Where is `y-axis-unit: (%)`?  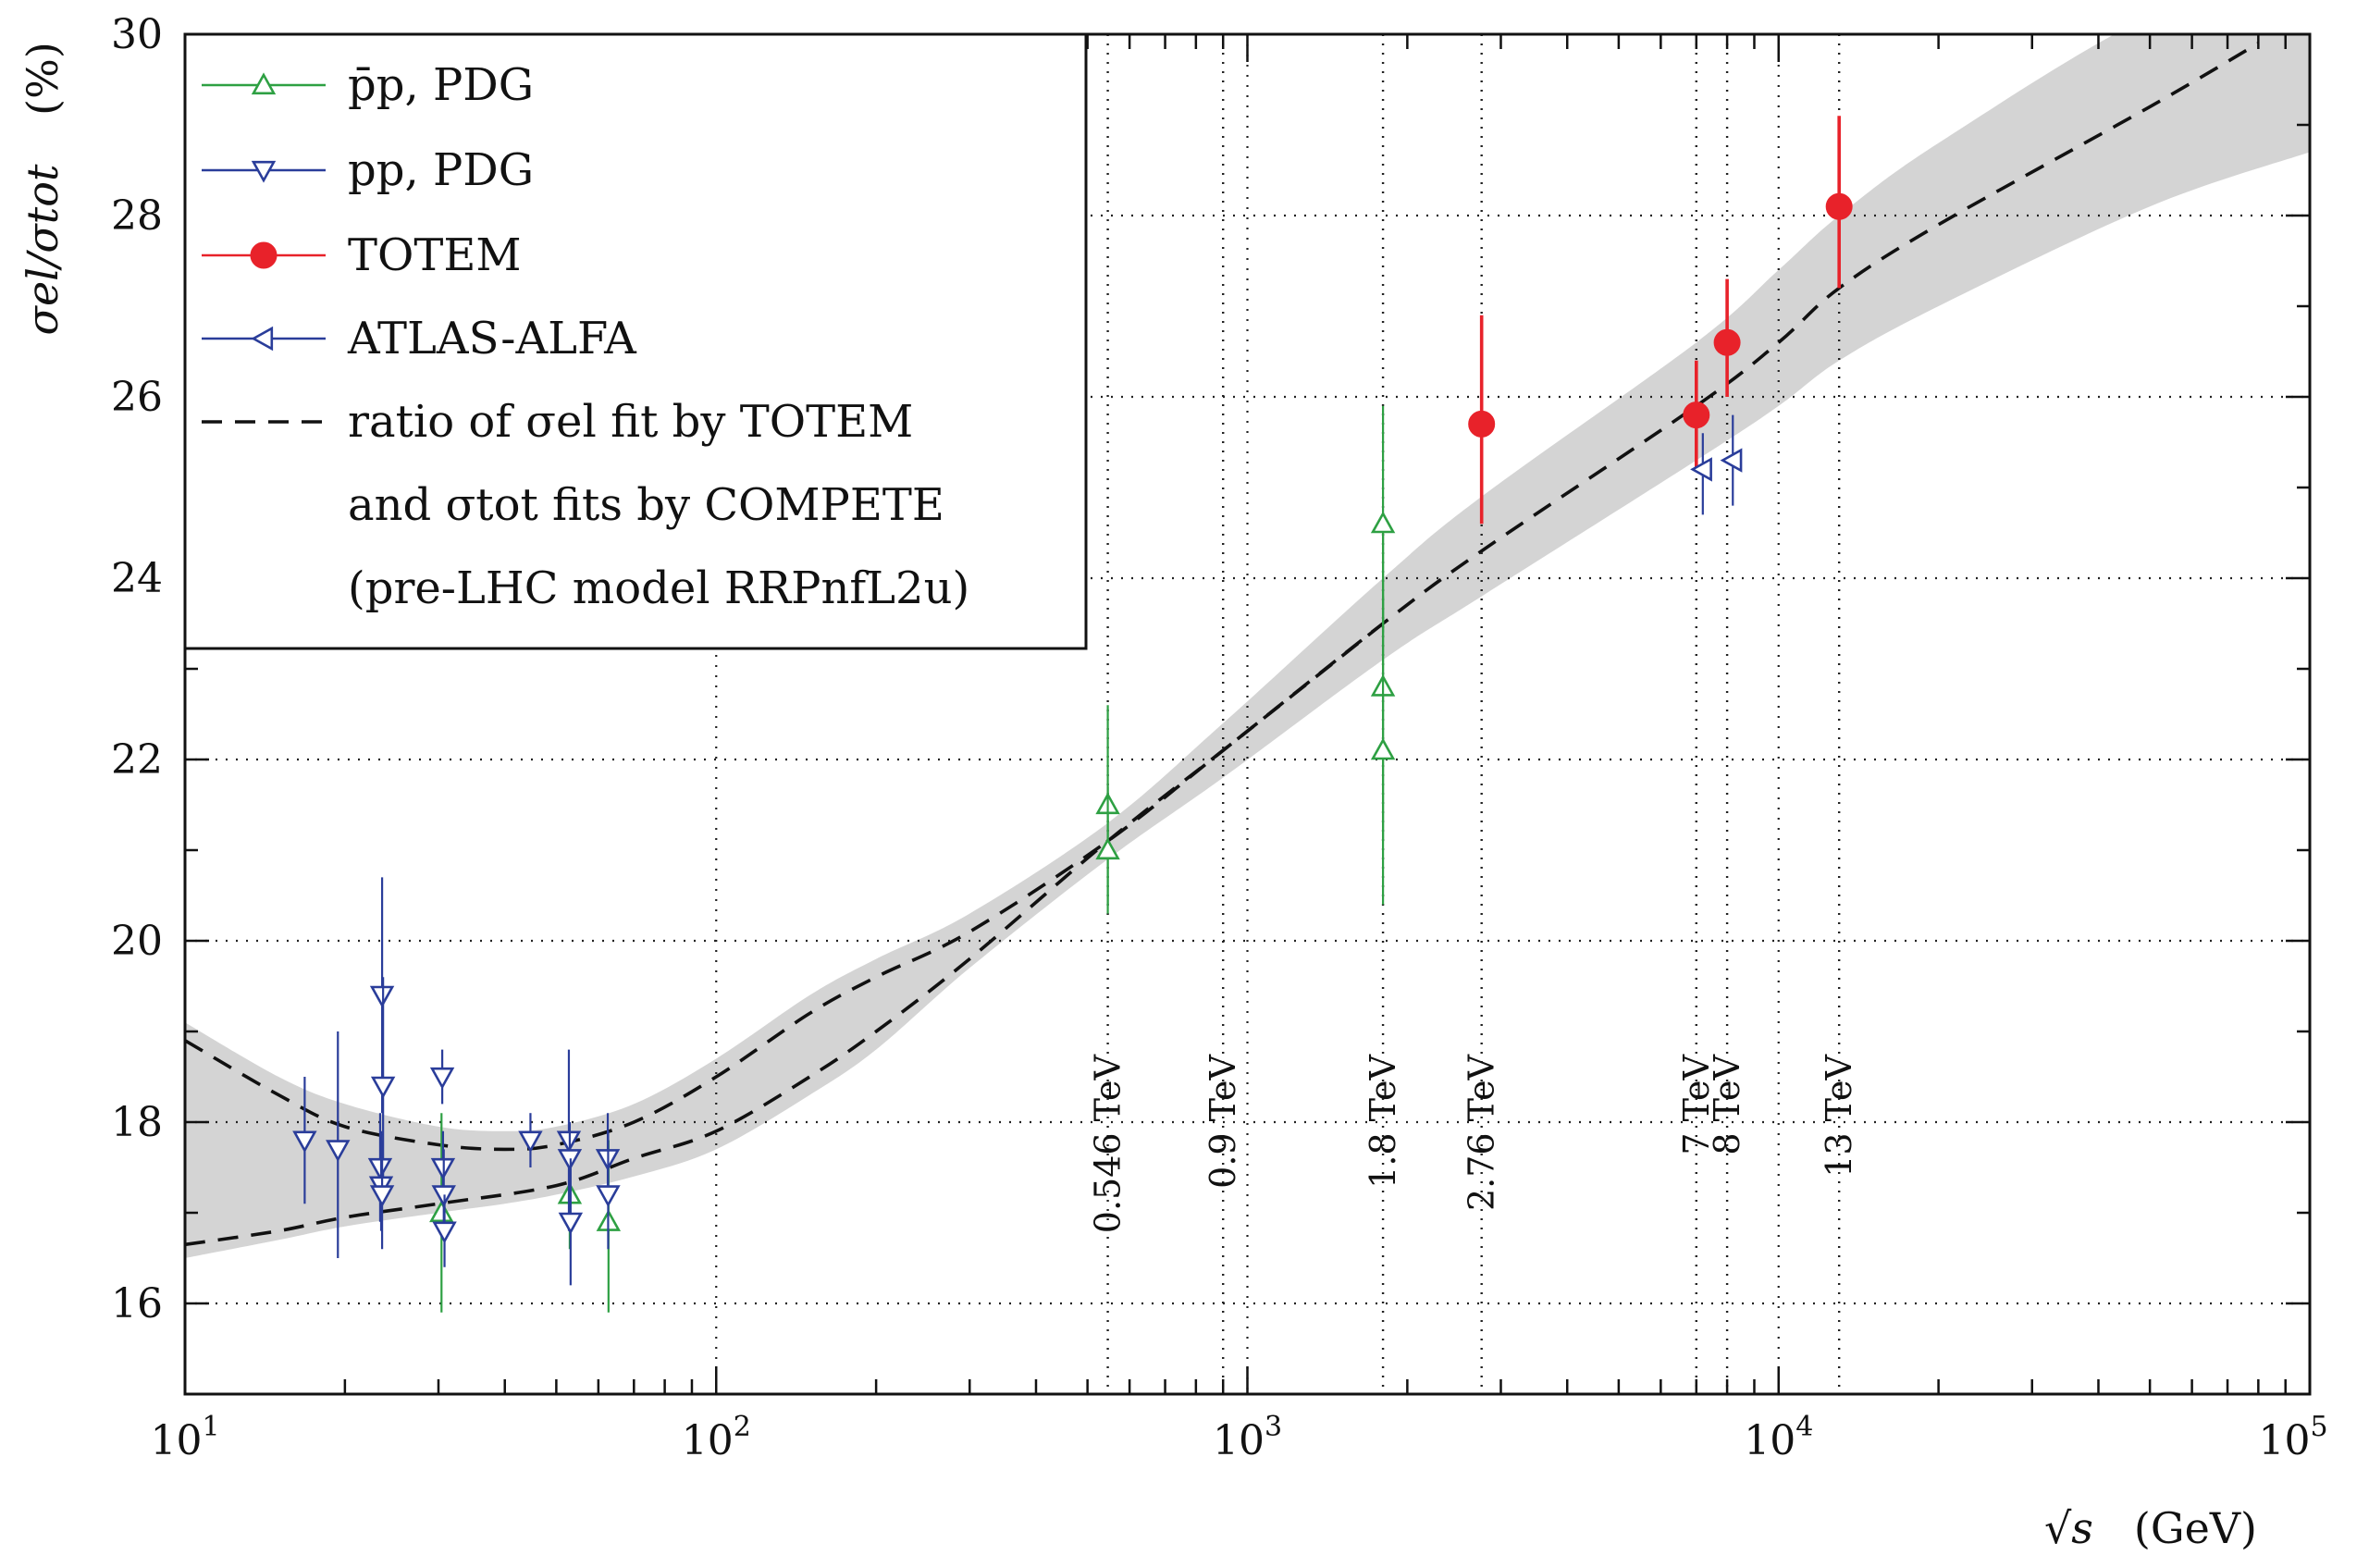 y-axis-unit: (%) is located at coordinates (43, 79).